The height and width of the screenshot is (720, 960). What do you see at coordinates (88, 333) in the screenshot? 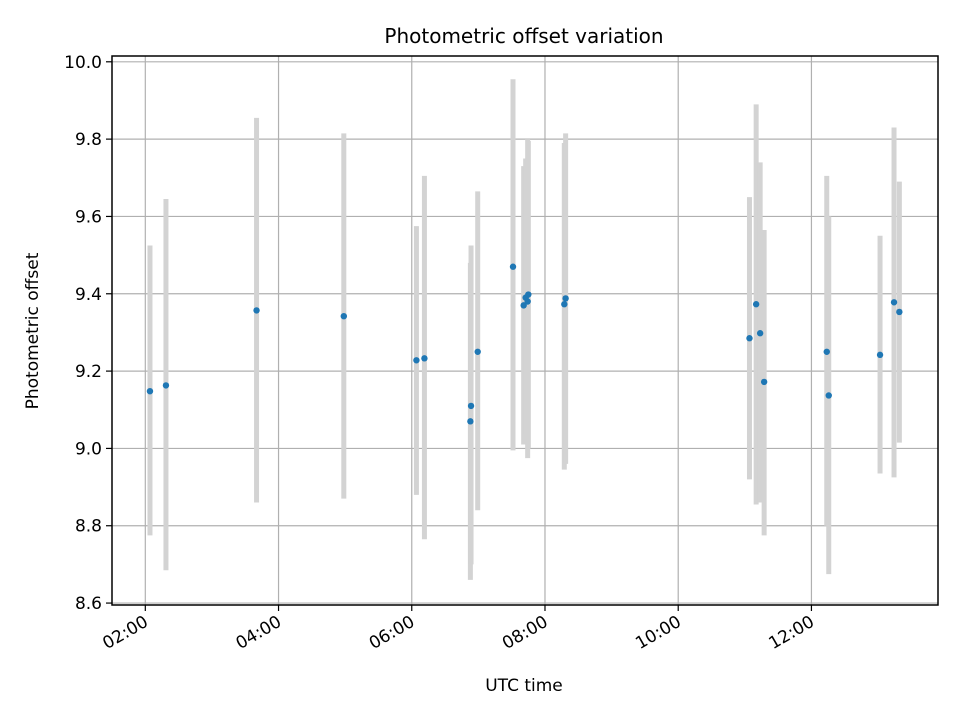
I see `y-axis-ticks: 8.6 8.8 9.0 9.2 9.4 9.6 9.8 10.0` at bounding box center [88, 333].